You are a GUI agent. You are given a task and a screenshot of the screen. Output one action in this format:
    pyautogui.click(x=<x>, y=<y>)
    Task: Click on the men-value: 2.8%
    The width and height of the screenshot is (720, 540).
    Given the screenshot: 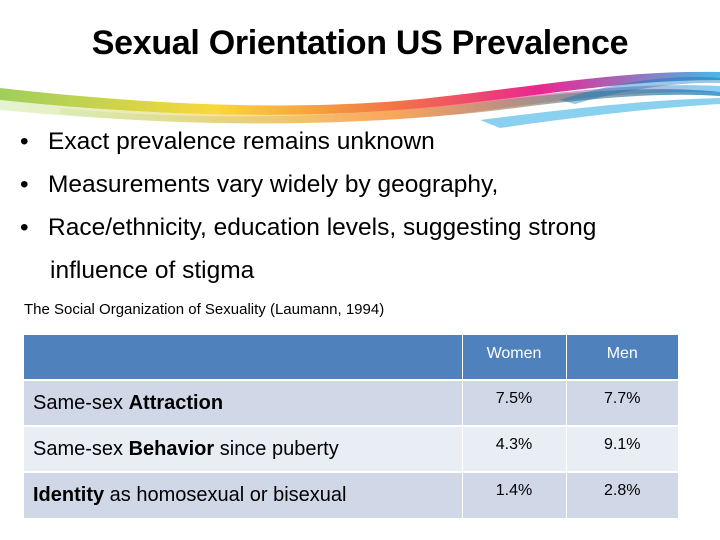 What is the action you would take?
    pyautogui.click(x=622, y=494)
    